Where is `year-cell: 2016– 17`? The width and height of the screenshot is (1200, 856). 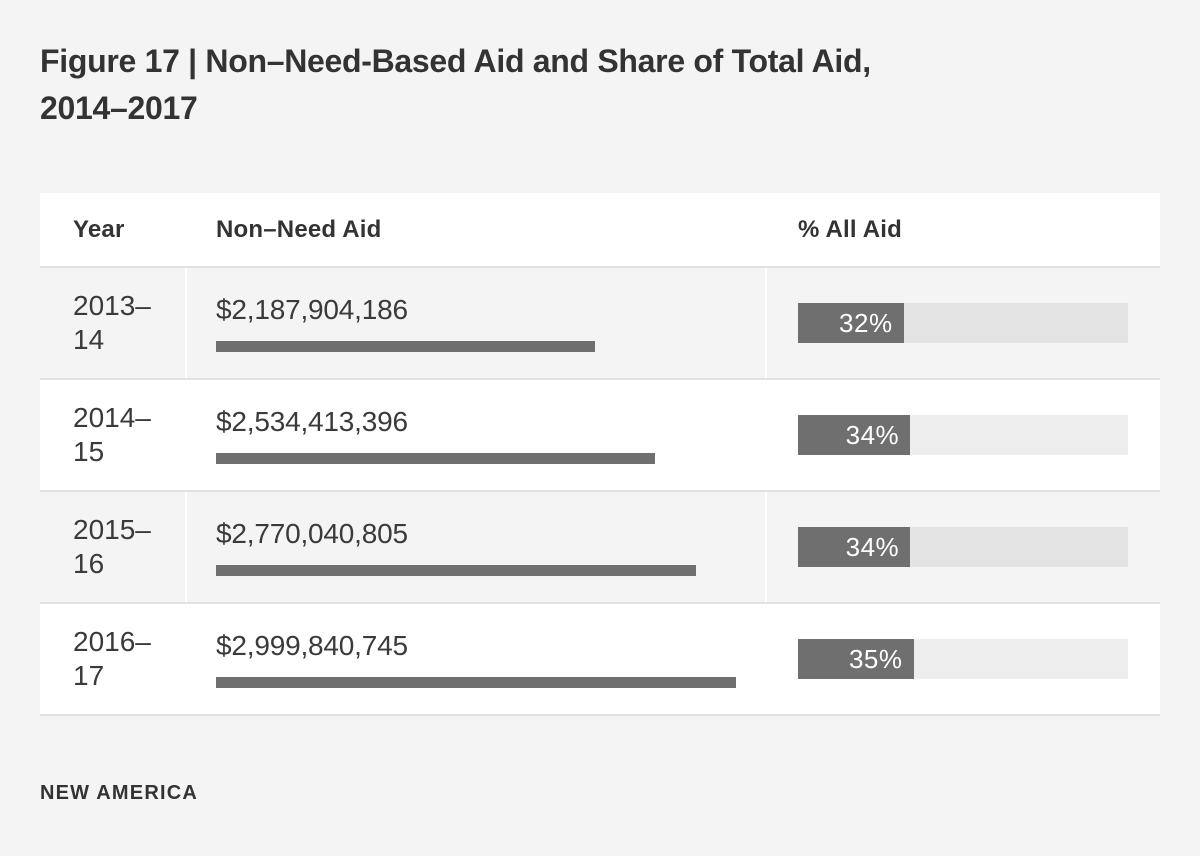
year-cell: 2016– 17 is located at coordinates (112, 659).